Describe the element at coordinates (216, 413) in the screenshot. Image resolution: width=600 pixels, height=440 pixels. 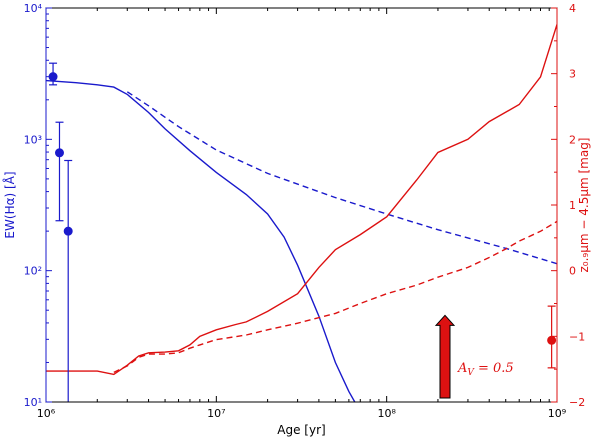
I see `x-tick-label: 10⁷` at that location.